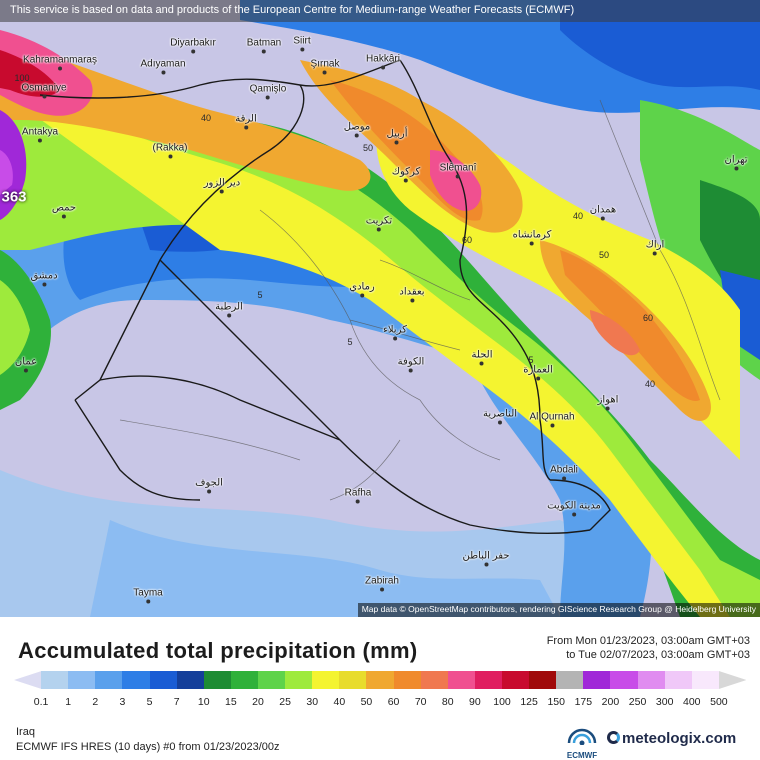 This screenshot has width=760, height=760. I want to click on ecmwf-logo: ECMWF, so click(582, 743).